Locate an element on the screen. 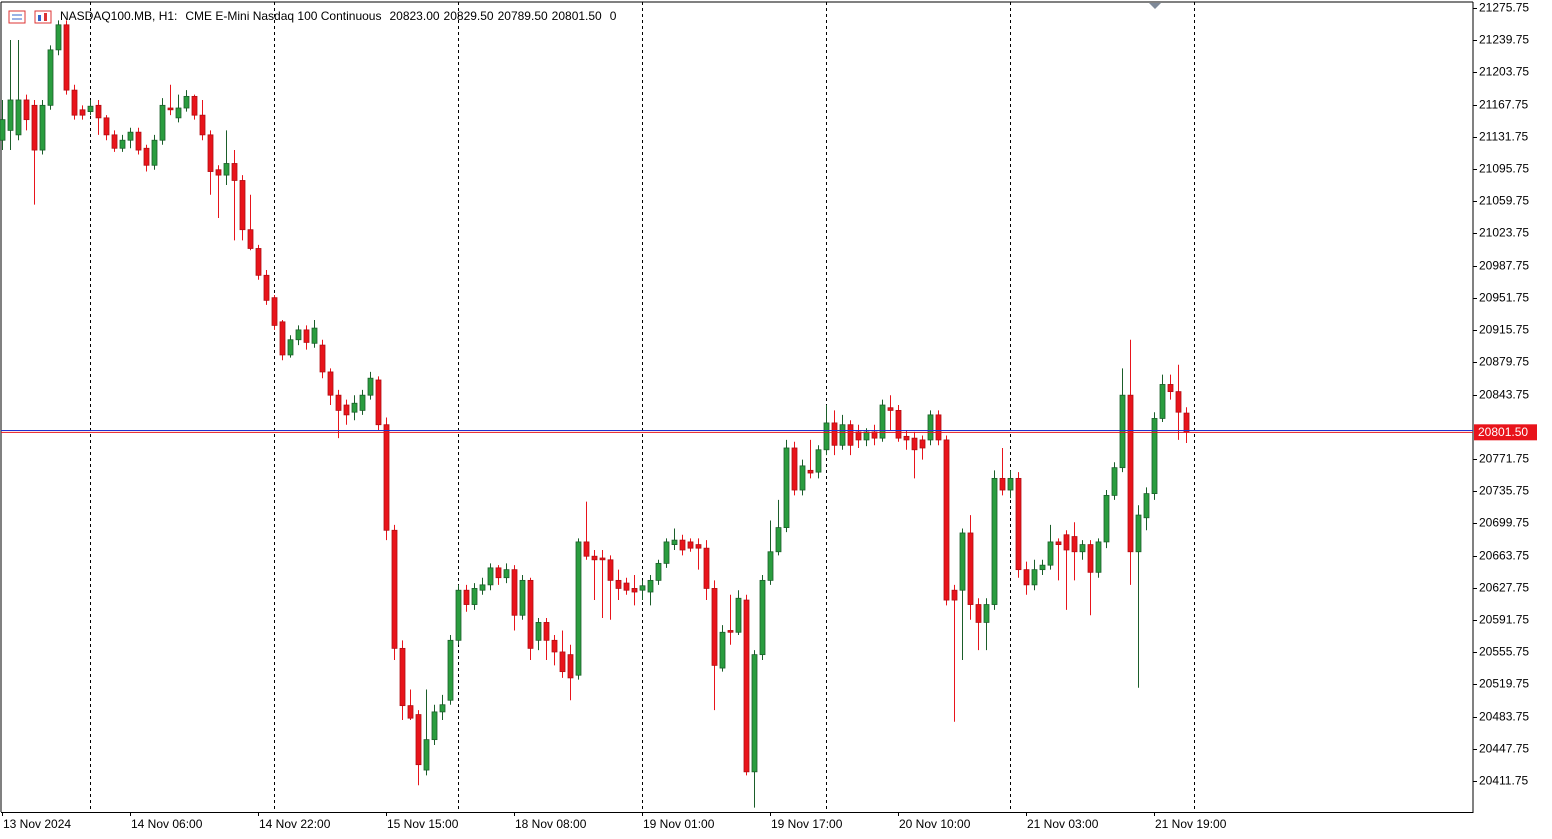 This screenshot has height=839, width=1552. y-tick-label: 20519.75 is located at coordinates (1504, 684).